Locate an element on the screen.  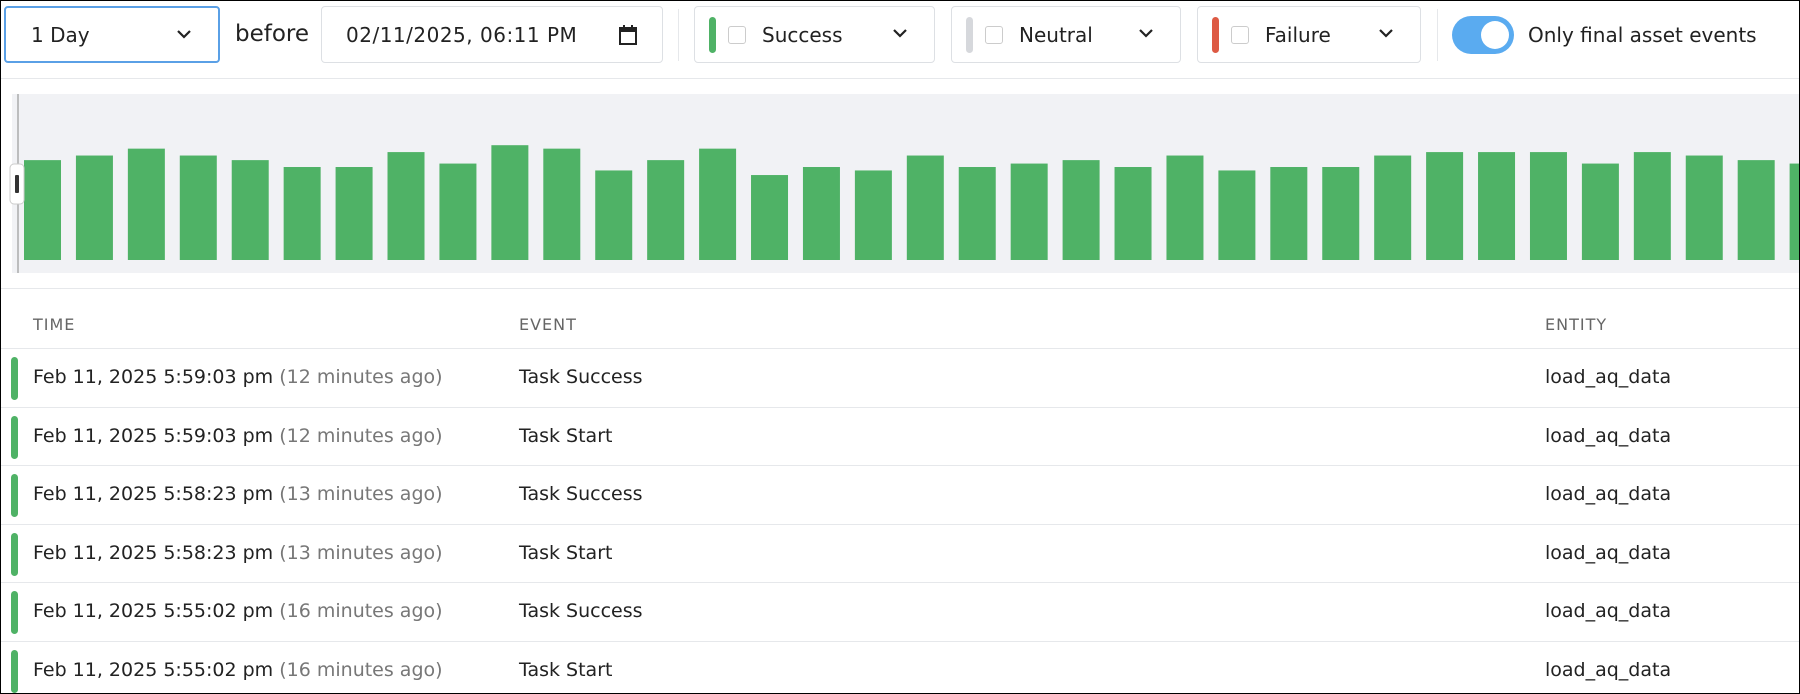
relative-time: (16 minutes ago) is located at coordinates (361, 670).